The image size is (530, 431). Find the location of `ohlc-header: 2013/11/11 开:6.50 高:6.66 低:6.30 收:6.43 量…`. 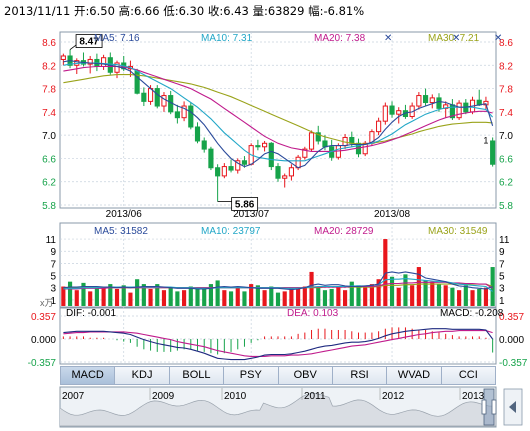

ohlc-header: 2013/11/11 开:6.50 高:6.66 低:6.30 收:6.43 量… is located at coordinates (184, 11).